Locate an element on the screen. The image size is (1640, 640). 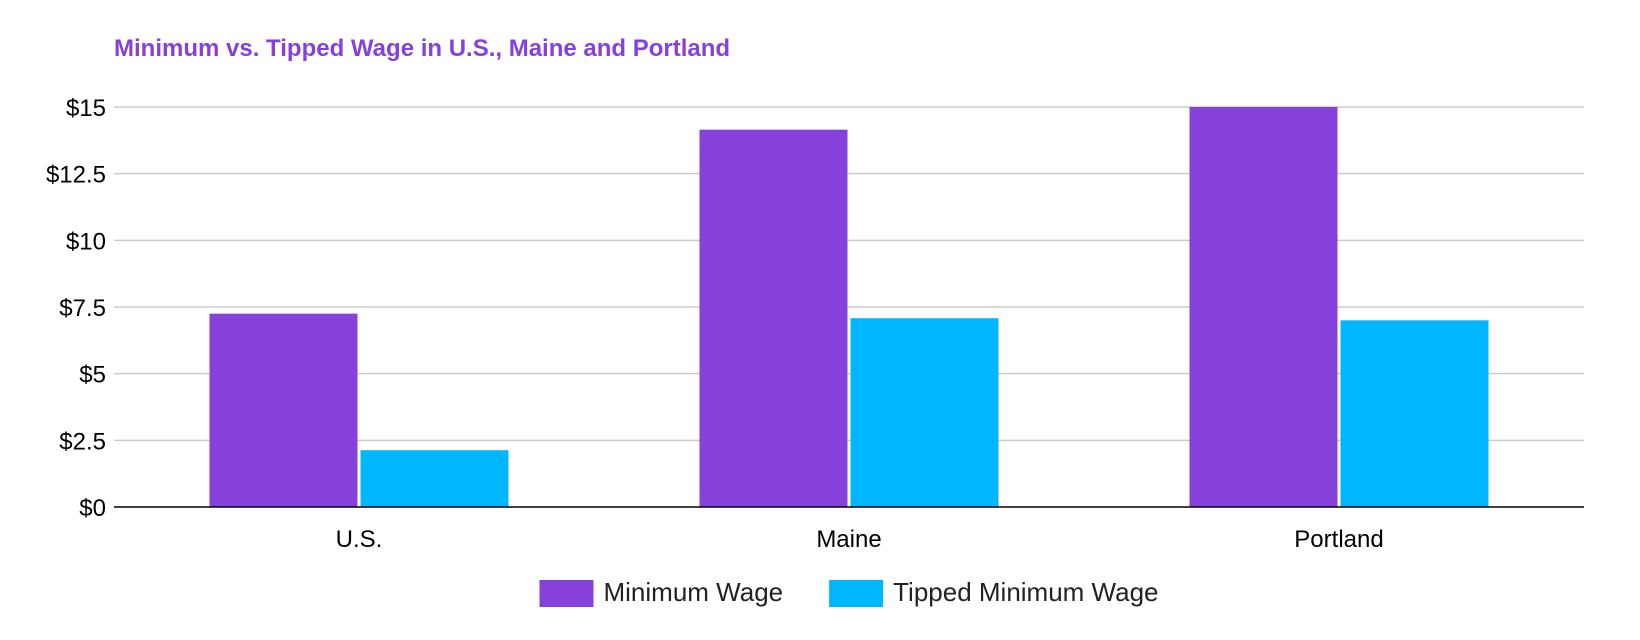
legend-label: Minimum Wage is located at coordinates (693, 592).